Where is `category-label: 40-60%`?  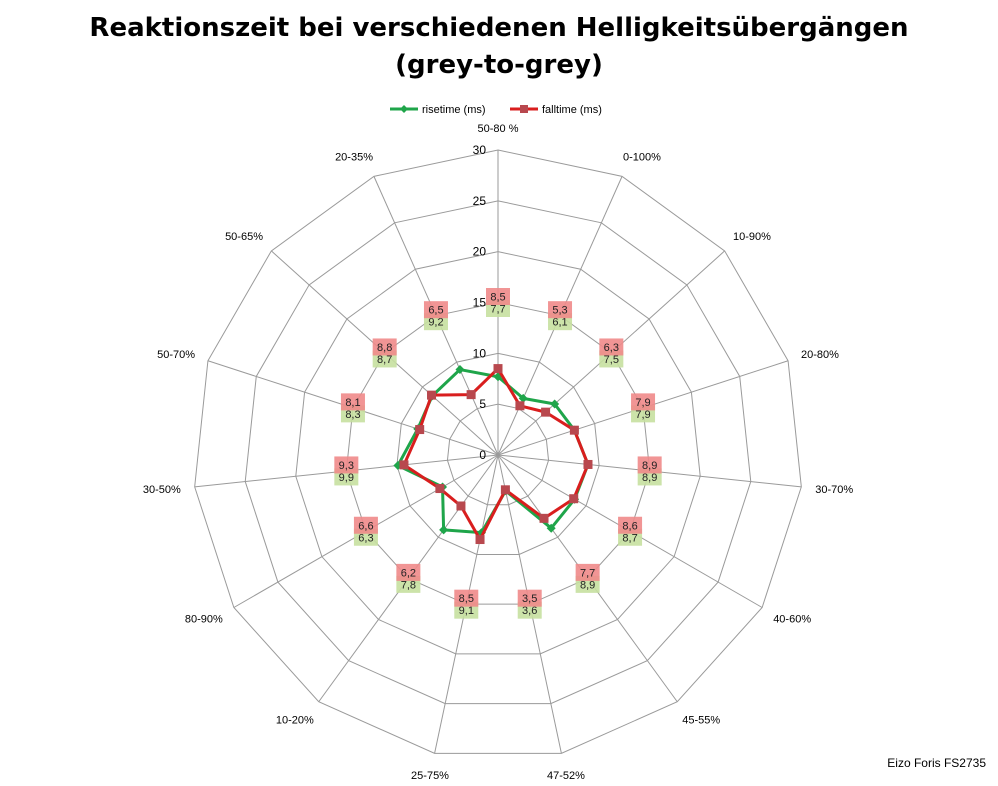
category-label: 40-60% is located at coordinates (792, 620).